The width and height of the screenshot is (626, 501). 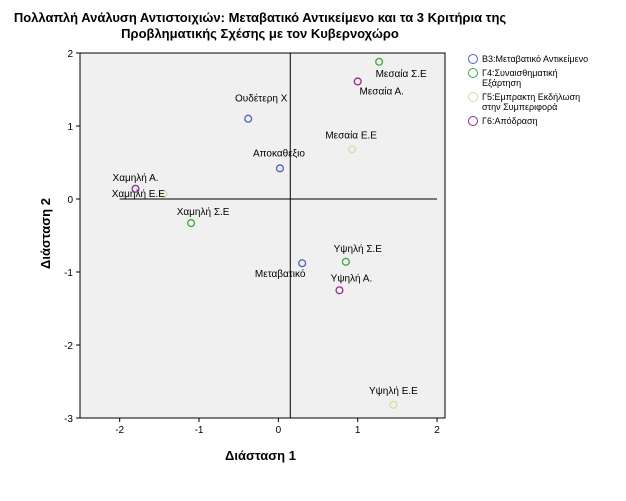 I want to click on data-point-label: Υψηλή Σ.Ε, so click(x=358, y=249).